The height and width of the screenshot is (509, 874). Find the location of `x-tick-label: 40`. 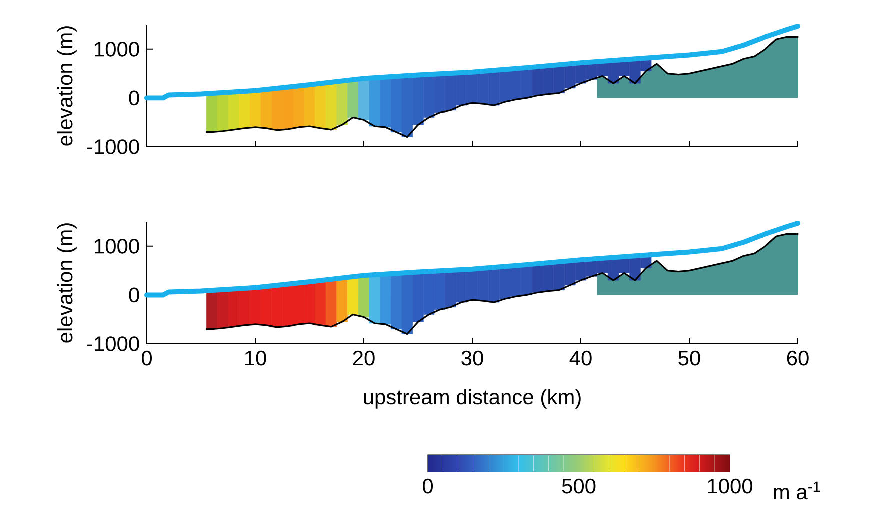

x-tick-label: 40 is located at coordinates (581, 358).